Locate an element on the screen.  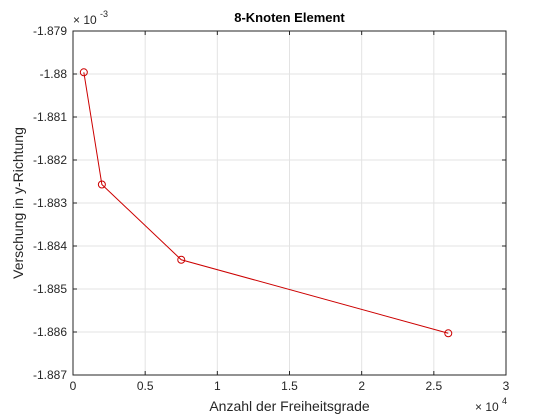
x-tick-label: 3 is located at coordinates (506, 386).